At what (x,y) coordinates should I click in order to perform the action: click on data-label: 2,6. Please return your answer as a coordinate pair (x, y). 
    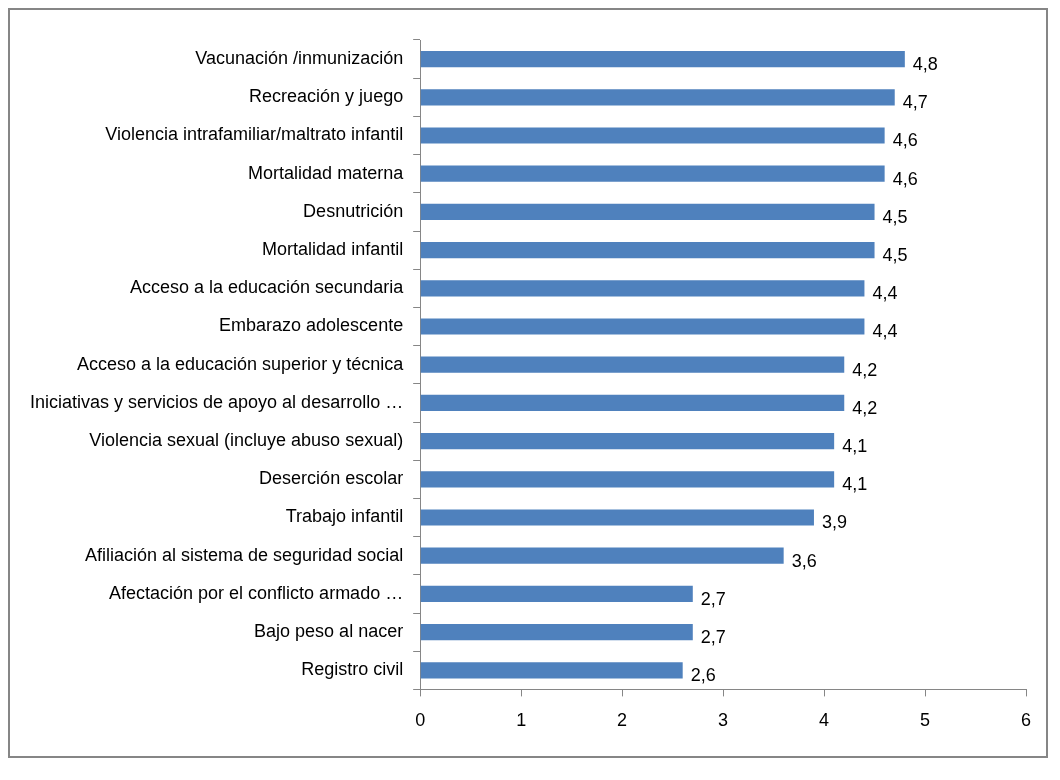
    Looking at the image, I should click on (703, 675).